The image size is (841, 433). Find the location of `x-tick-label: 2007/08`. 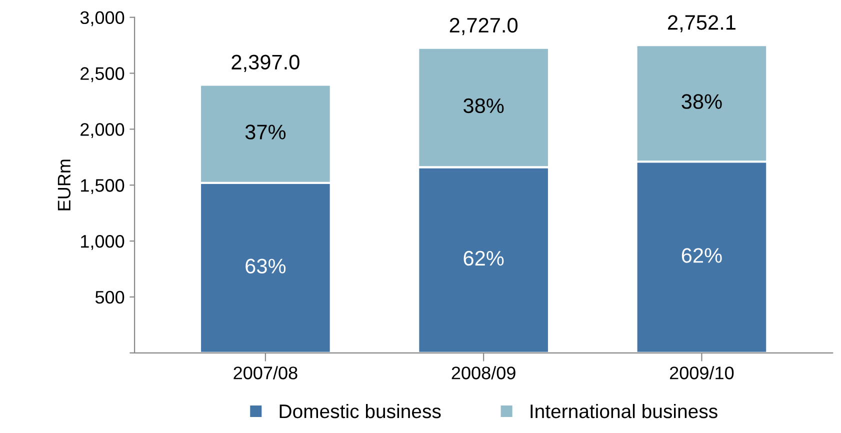

x-tick-label: 2007/08 is located at coordinates (266, 373).